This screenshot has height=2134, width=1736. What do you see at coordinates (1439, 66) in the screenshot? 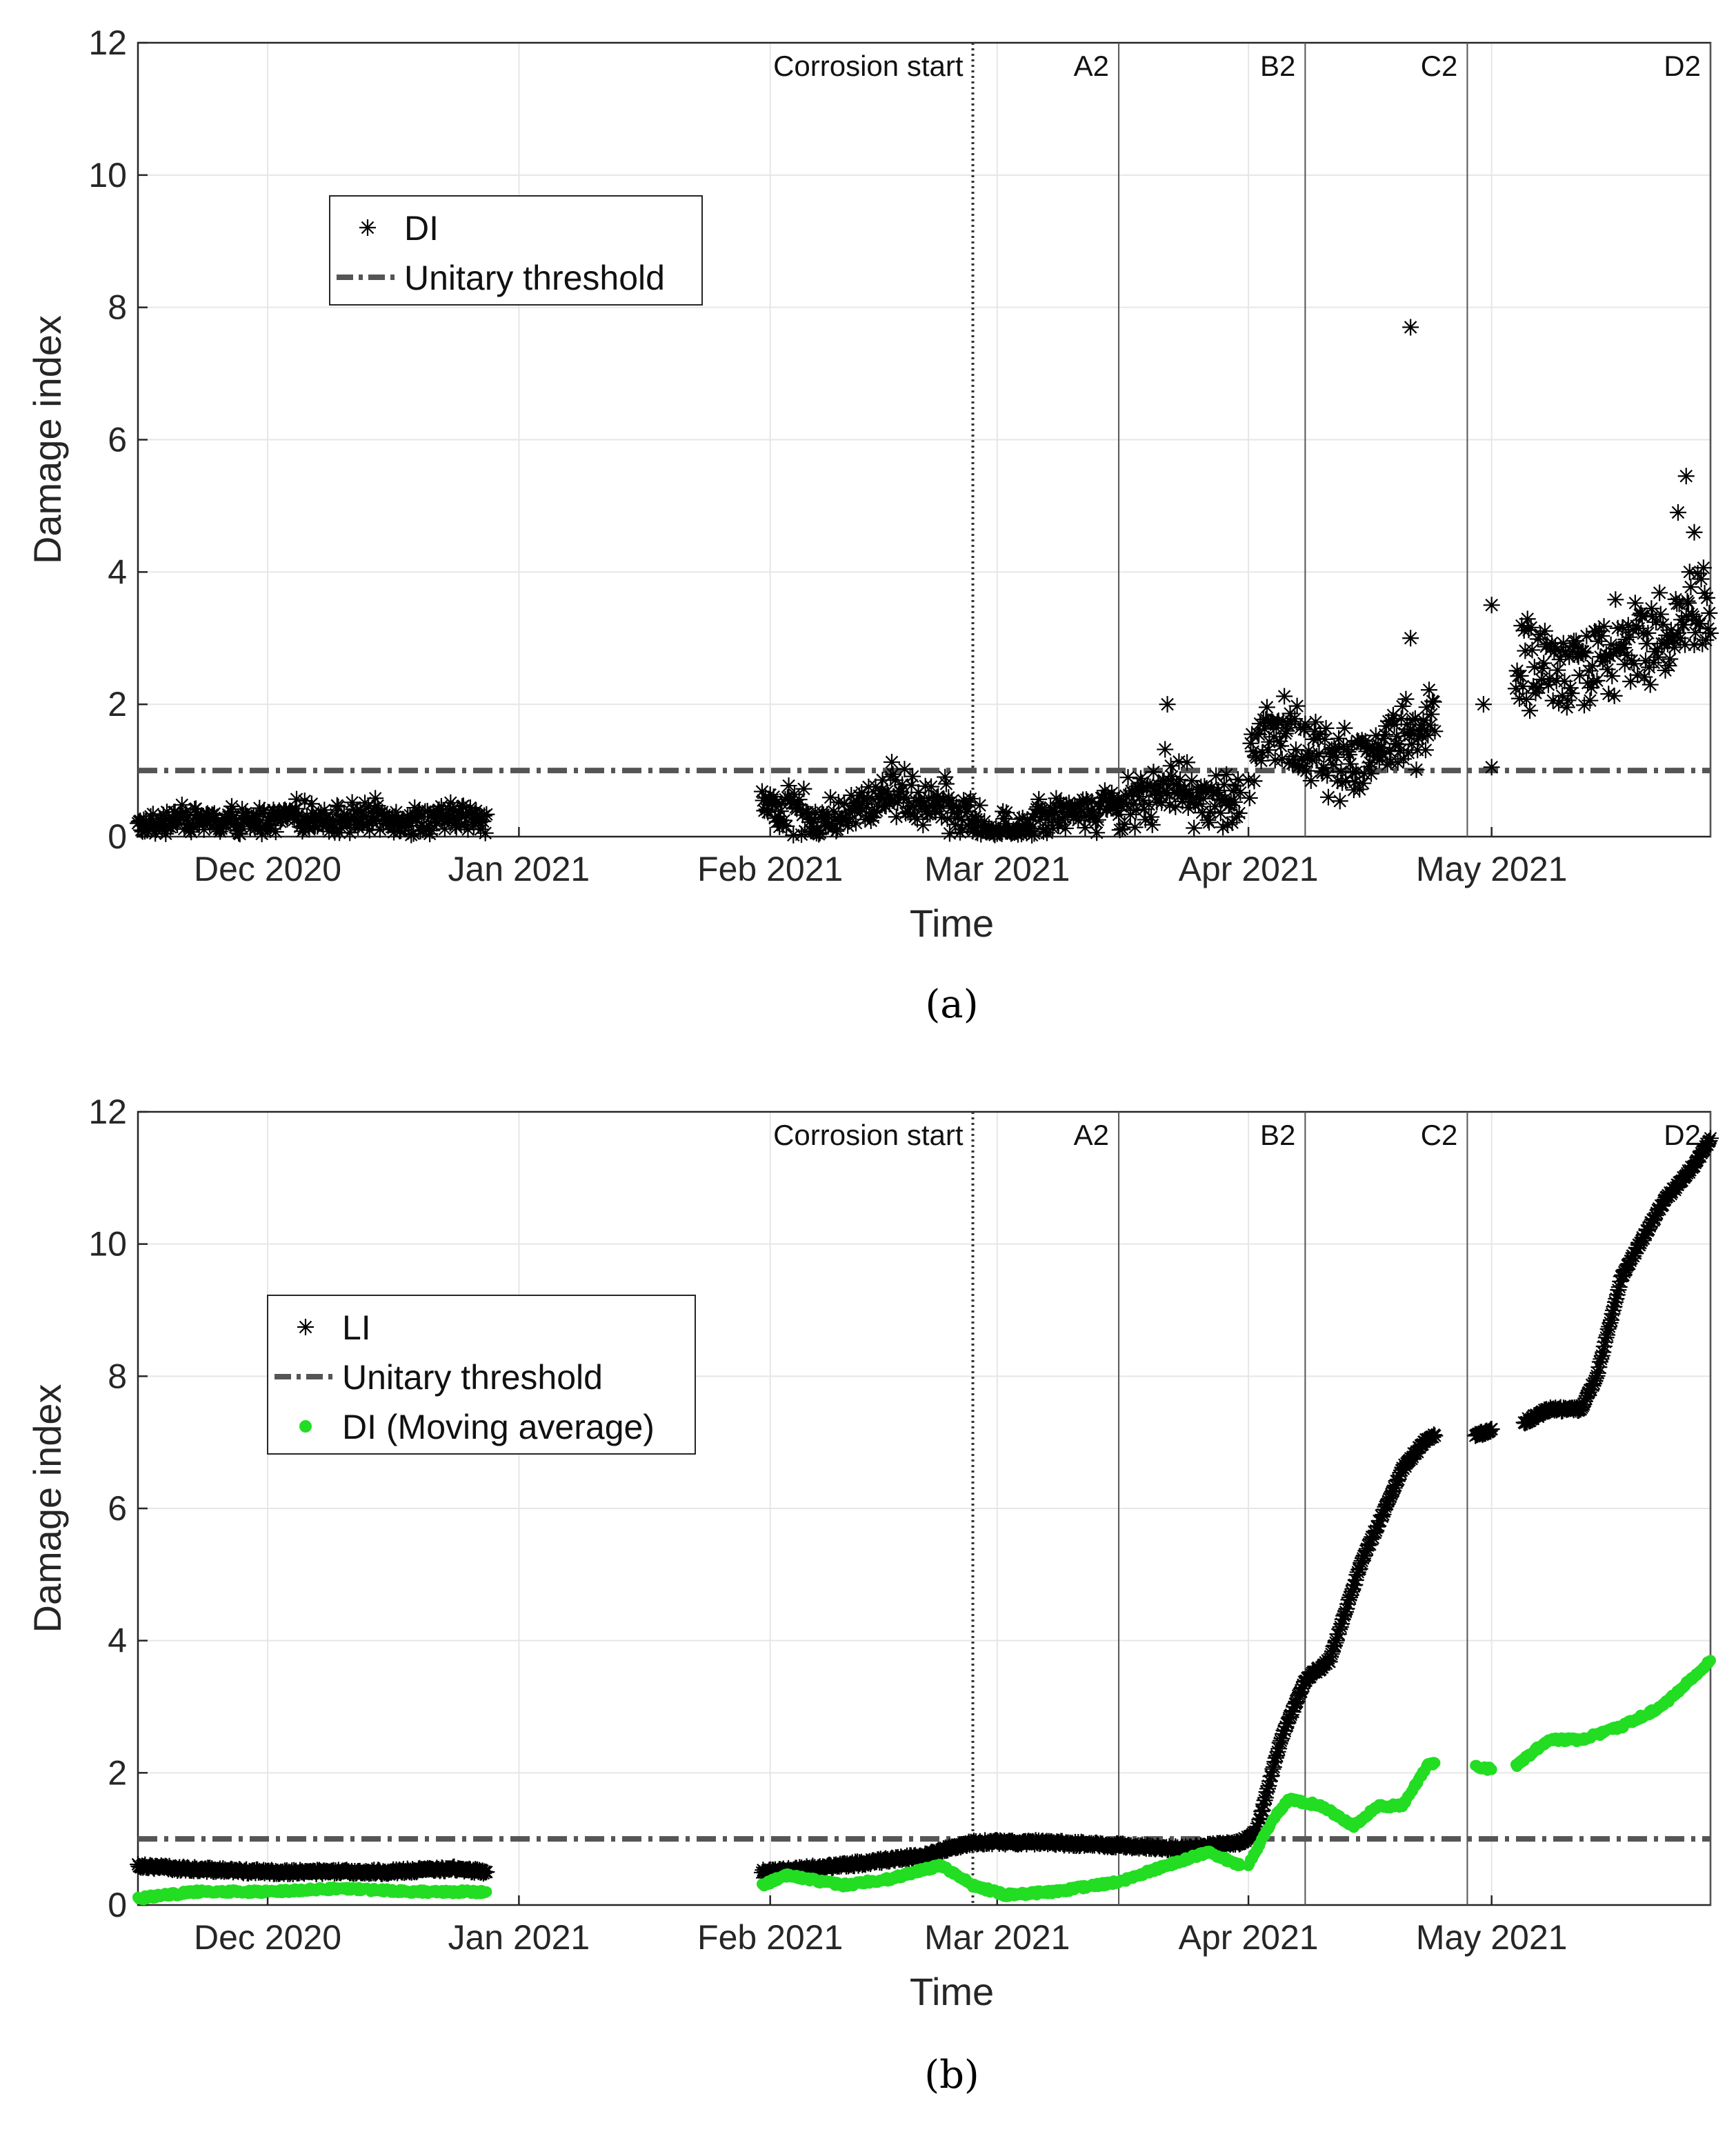
I see `event-label: C2` at bounding box center [1439, 66].